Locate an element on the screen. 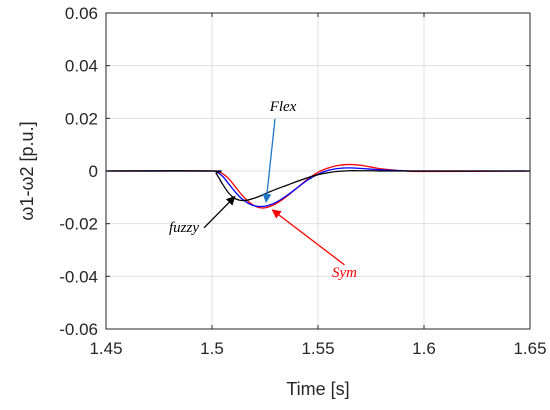 Image resolution: width=550 pixels, height=410 pixels. y-axis-label: ω1-ω2 [p.u.] is located at coordinates (27, 170).